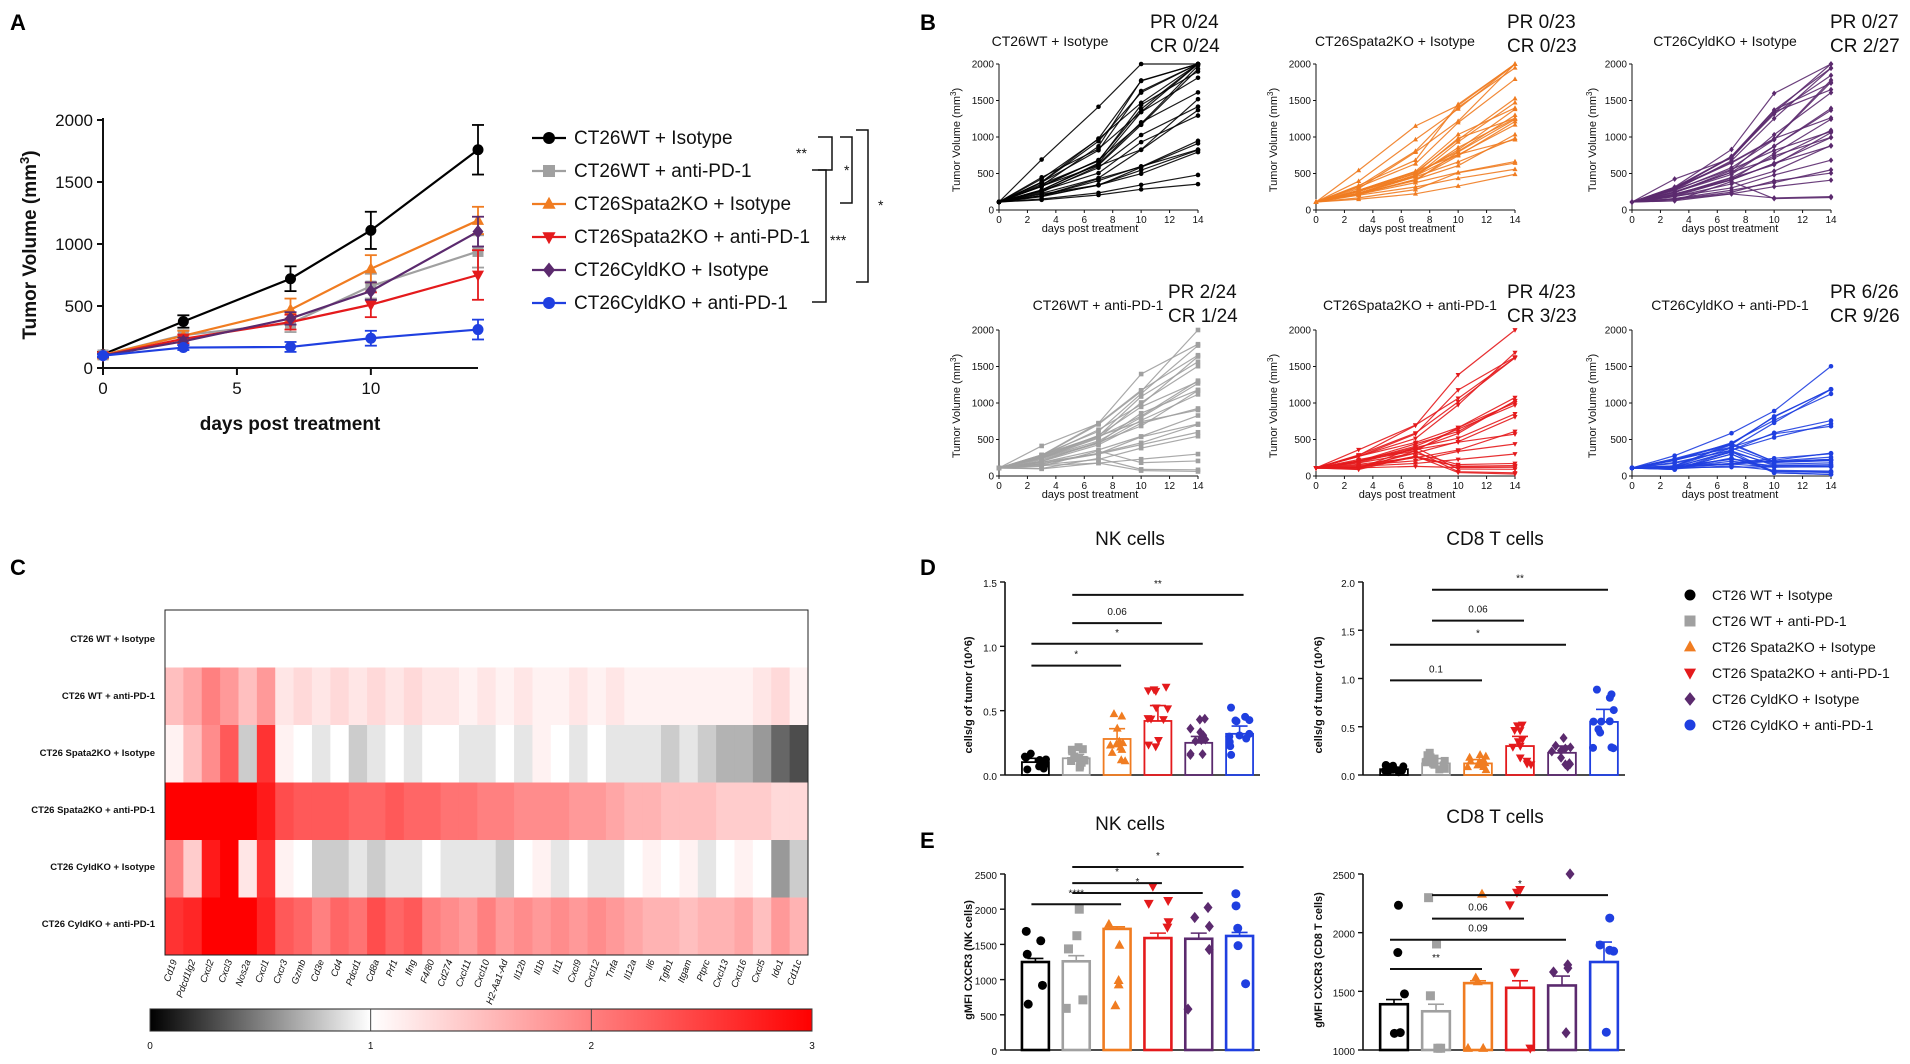 This screenshot has width=1910, height=1064. What do you see at coordinates (1395, 41) in the screenshot?
I see `b-title-1: CT26Spata2KO + Isotype` at bounding box center [1395, 41].